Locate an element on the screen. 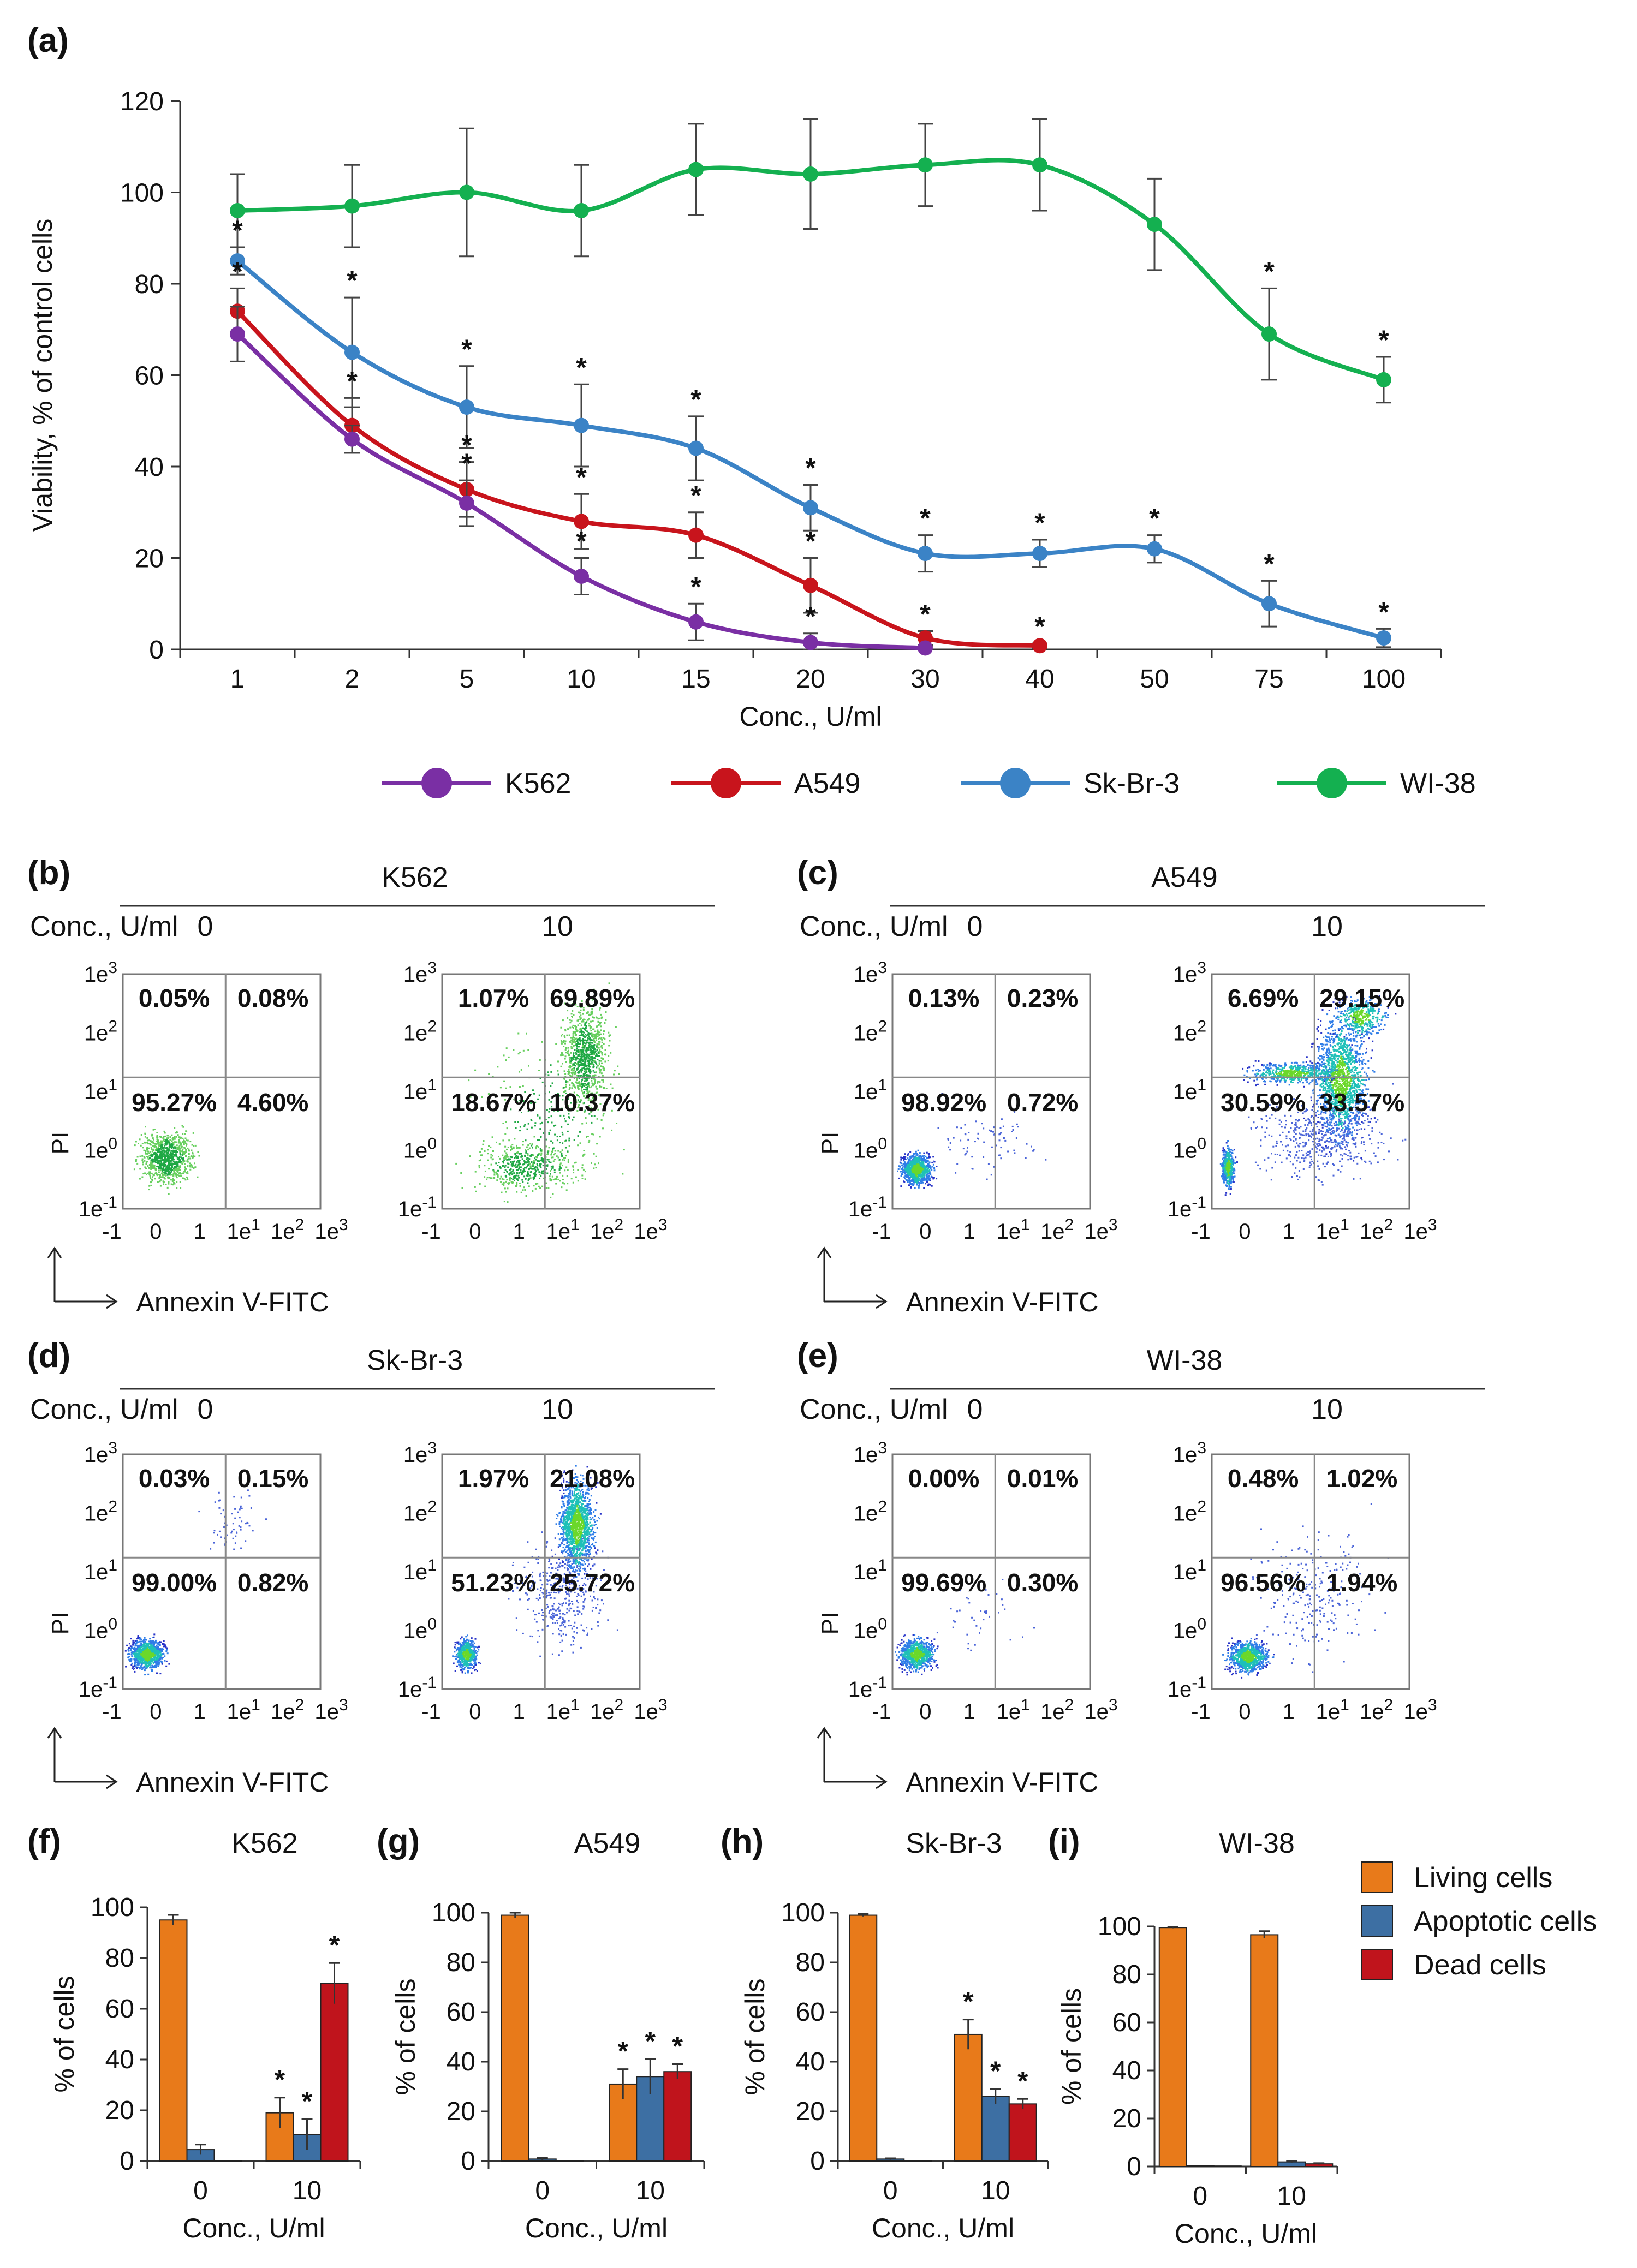  y-tick-label-a: 100 is located at coordinates (142, 193).